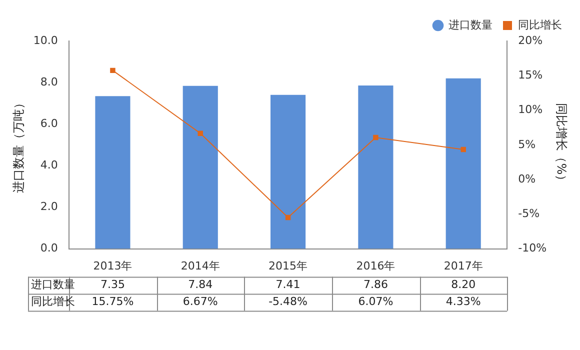  What do you see at coordinates (527, 144) in the screenshot?
I see `y2-tick-label: 5%` at bounding box center [527, 144].